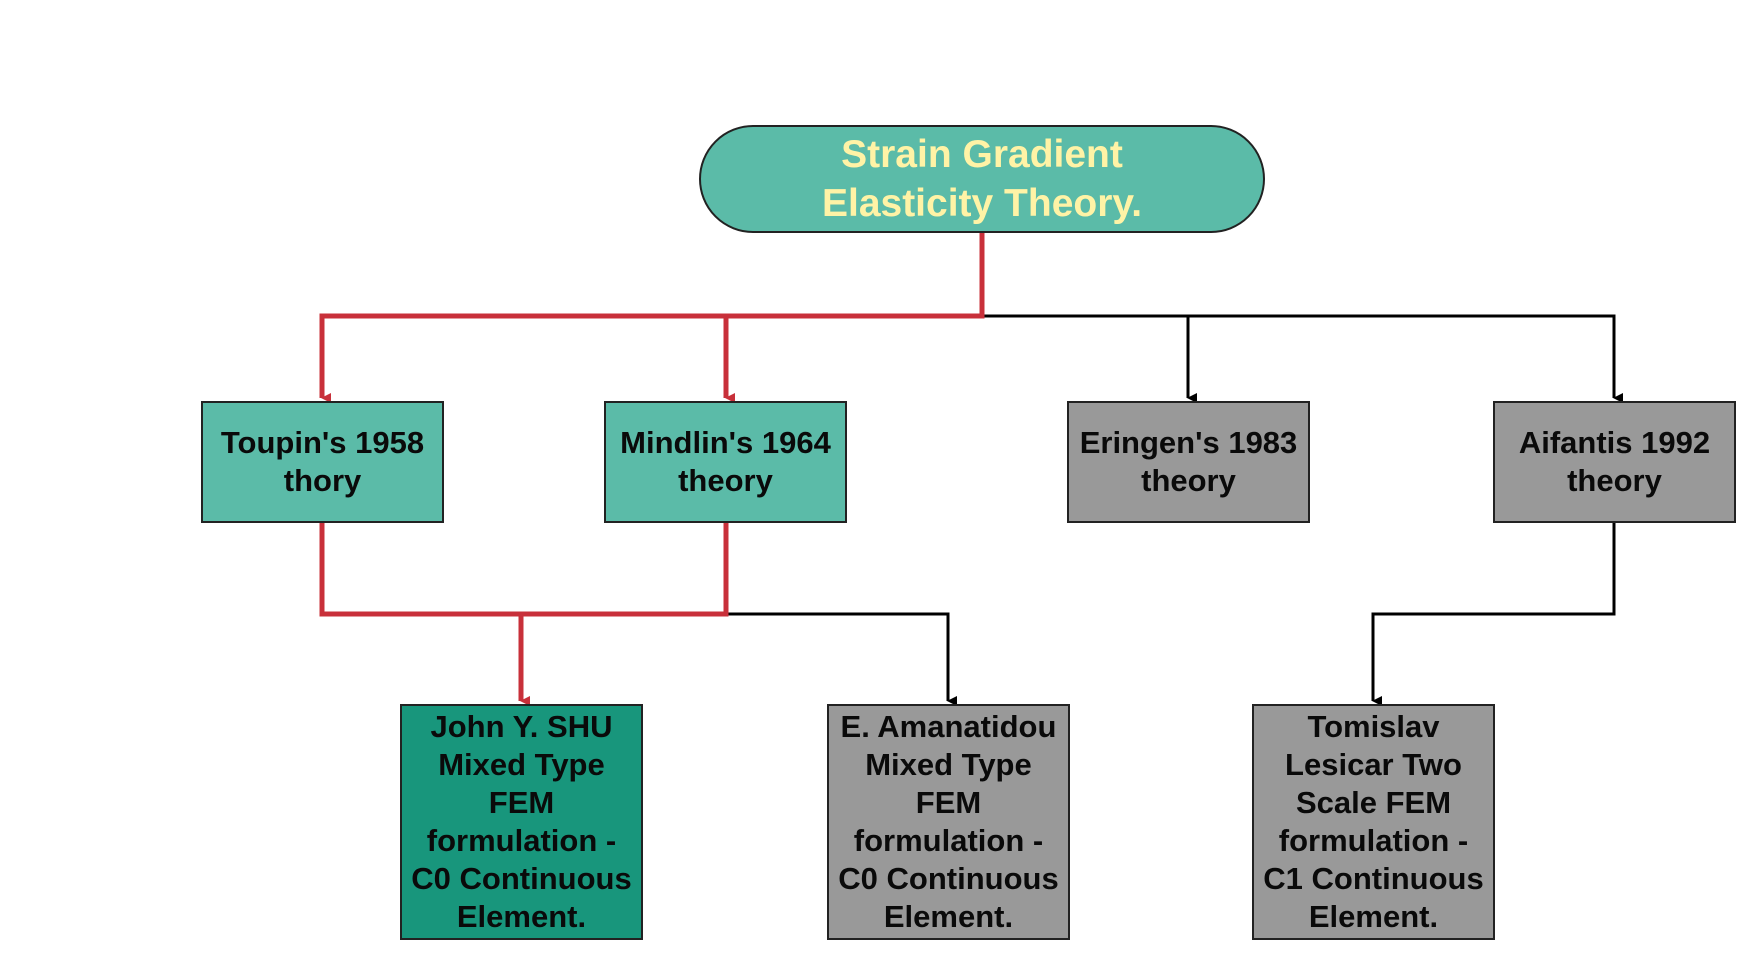 This screenshot has width=1763, height=974. I want to click on root-label-line2: Elasticity Theory., so click(982, 203).